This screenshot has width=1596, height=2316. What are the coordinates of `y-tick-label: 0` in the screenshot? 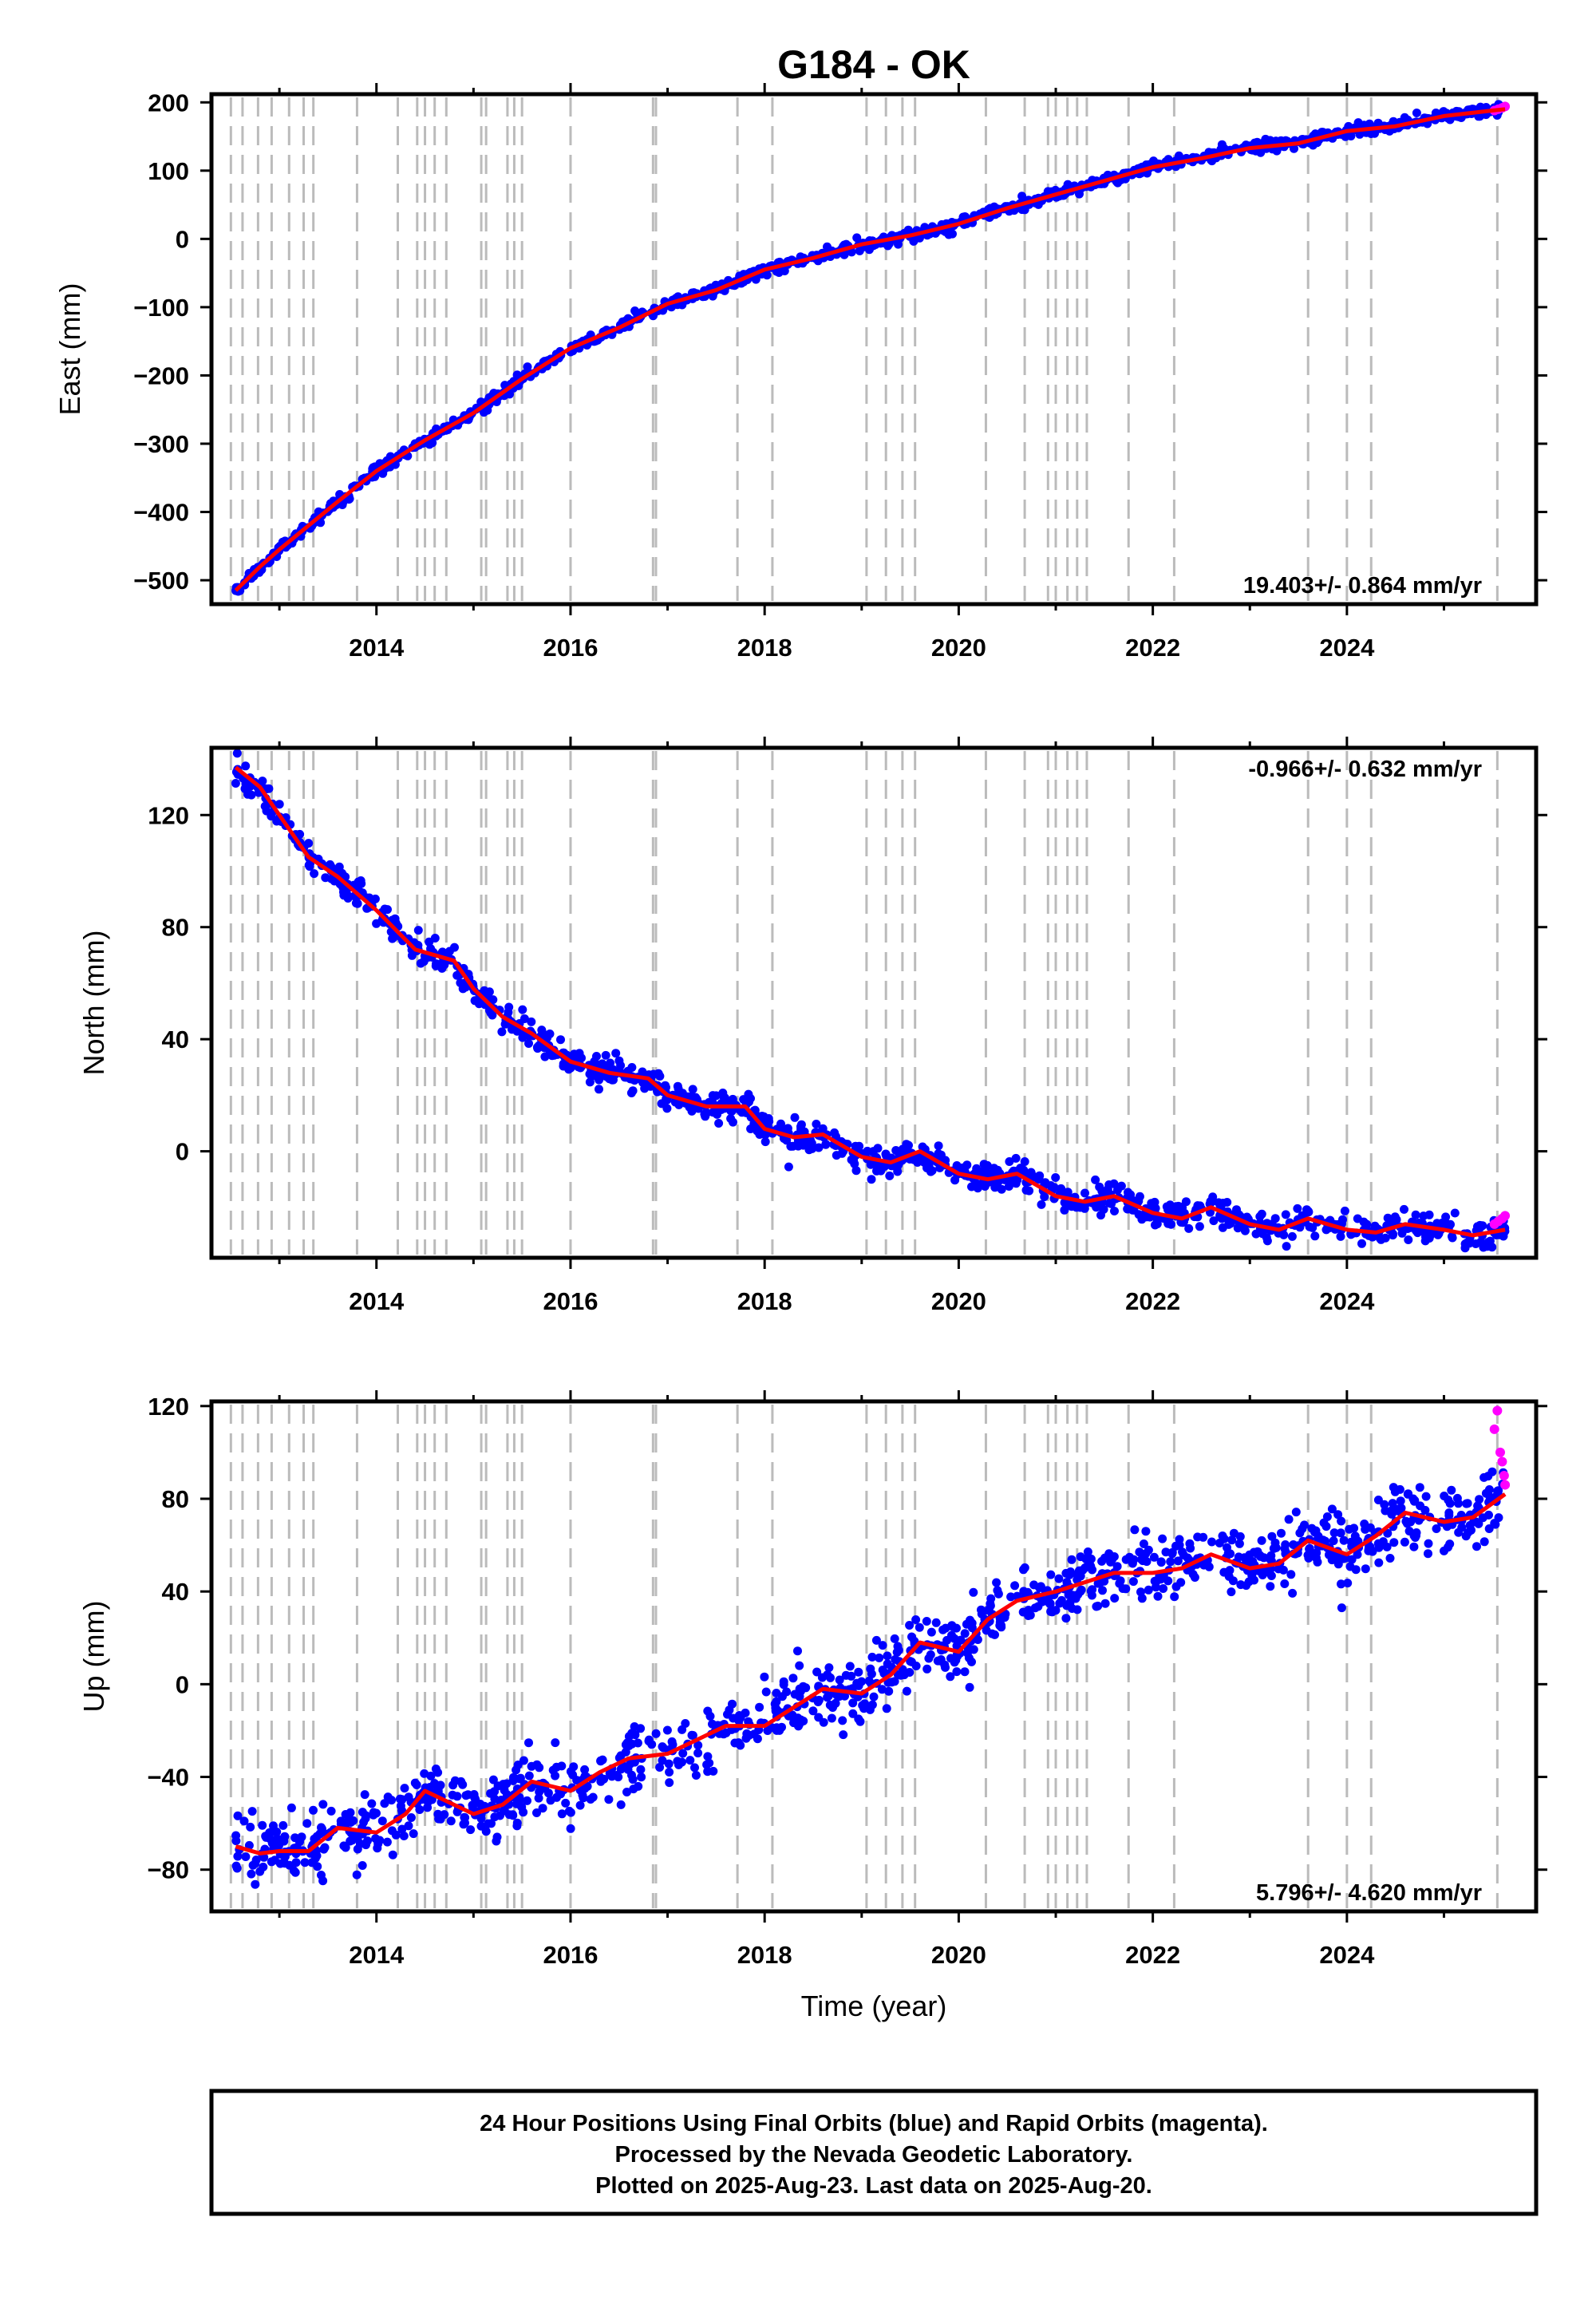 It's located at (182, 239).